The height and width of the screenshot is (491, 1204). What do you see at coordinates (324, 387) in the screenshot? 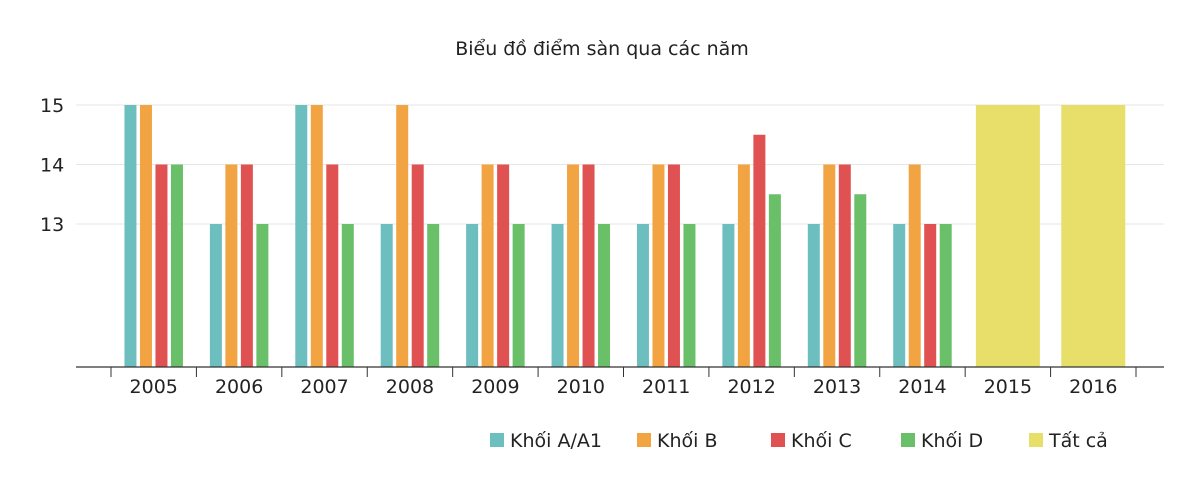
I see `x-tick-label: 2007` at bounding box center [324, 387].